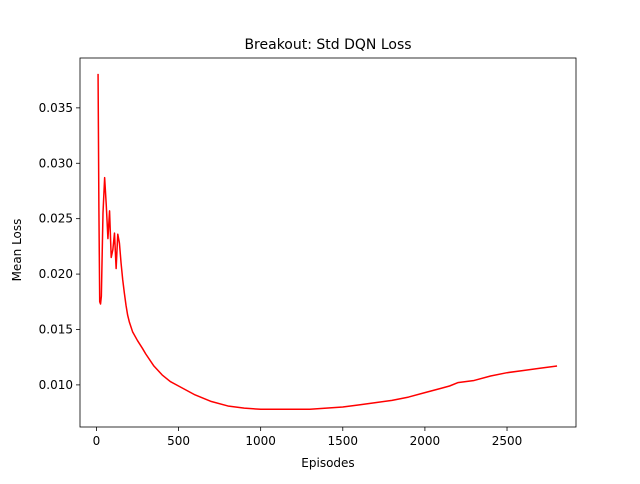 This screenshot has height=484, width=640. What do you see at coordinates (56, 219) in the screenshot?
I see `y-tick-label: 0.025` at bounding box center [56, 219].